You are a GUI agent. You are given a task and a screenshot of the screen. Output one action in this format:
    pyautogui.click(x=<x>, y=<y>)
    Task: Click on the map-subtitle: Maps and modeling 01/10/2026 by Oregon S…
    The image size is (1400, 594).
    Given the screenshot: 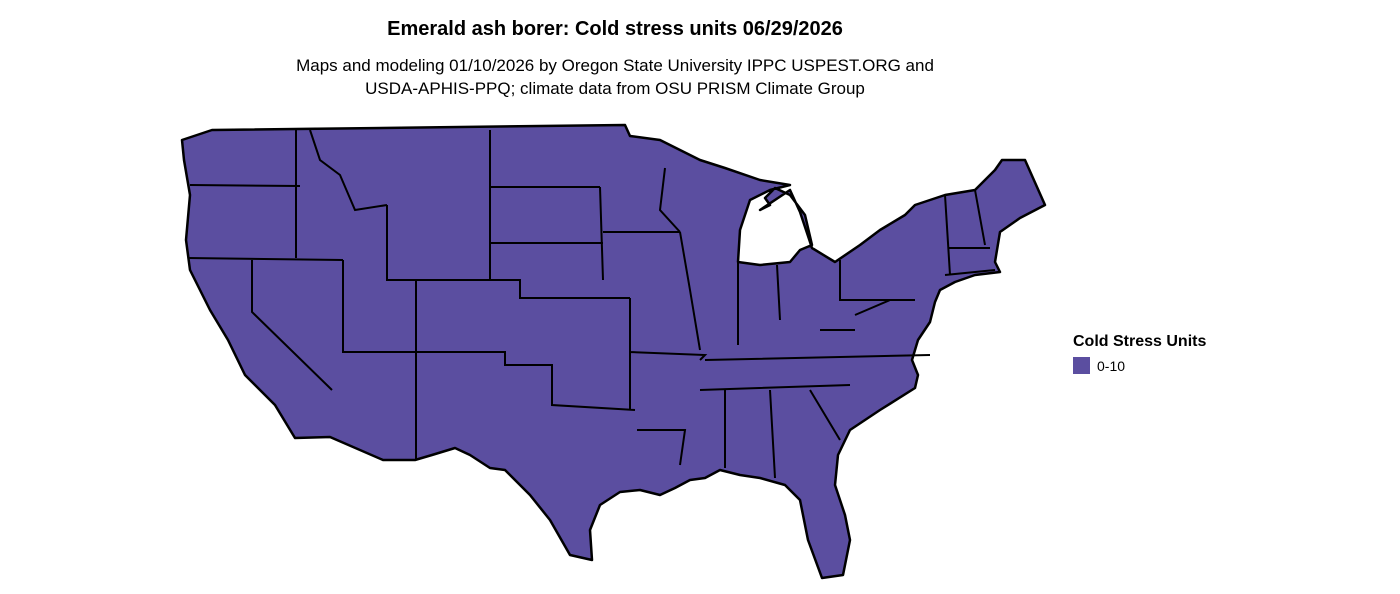 What is the action you would take?
    pyautogui.click(x=615, y=77)
    